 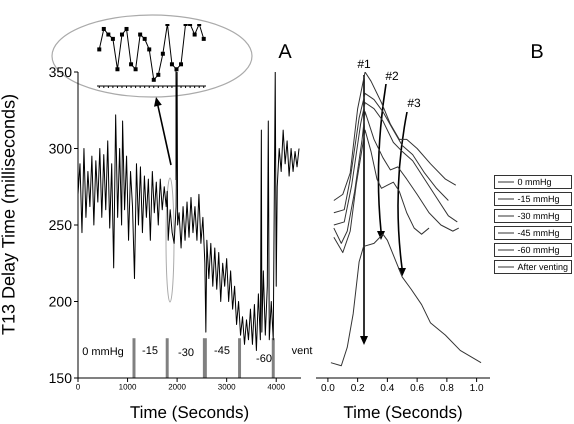 What do you see at coordinates (392, 76) in the screenshot?
I see `annotation: #2` at bounding box center [392, 76].